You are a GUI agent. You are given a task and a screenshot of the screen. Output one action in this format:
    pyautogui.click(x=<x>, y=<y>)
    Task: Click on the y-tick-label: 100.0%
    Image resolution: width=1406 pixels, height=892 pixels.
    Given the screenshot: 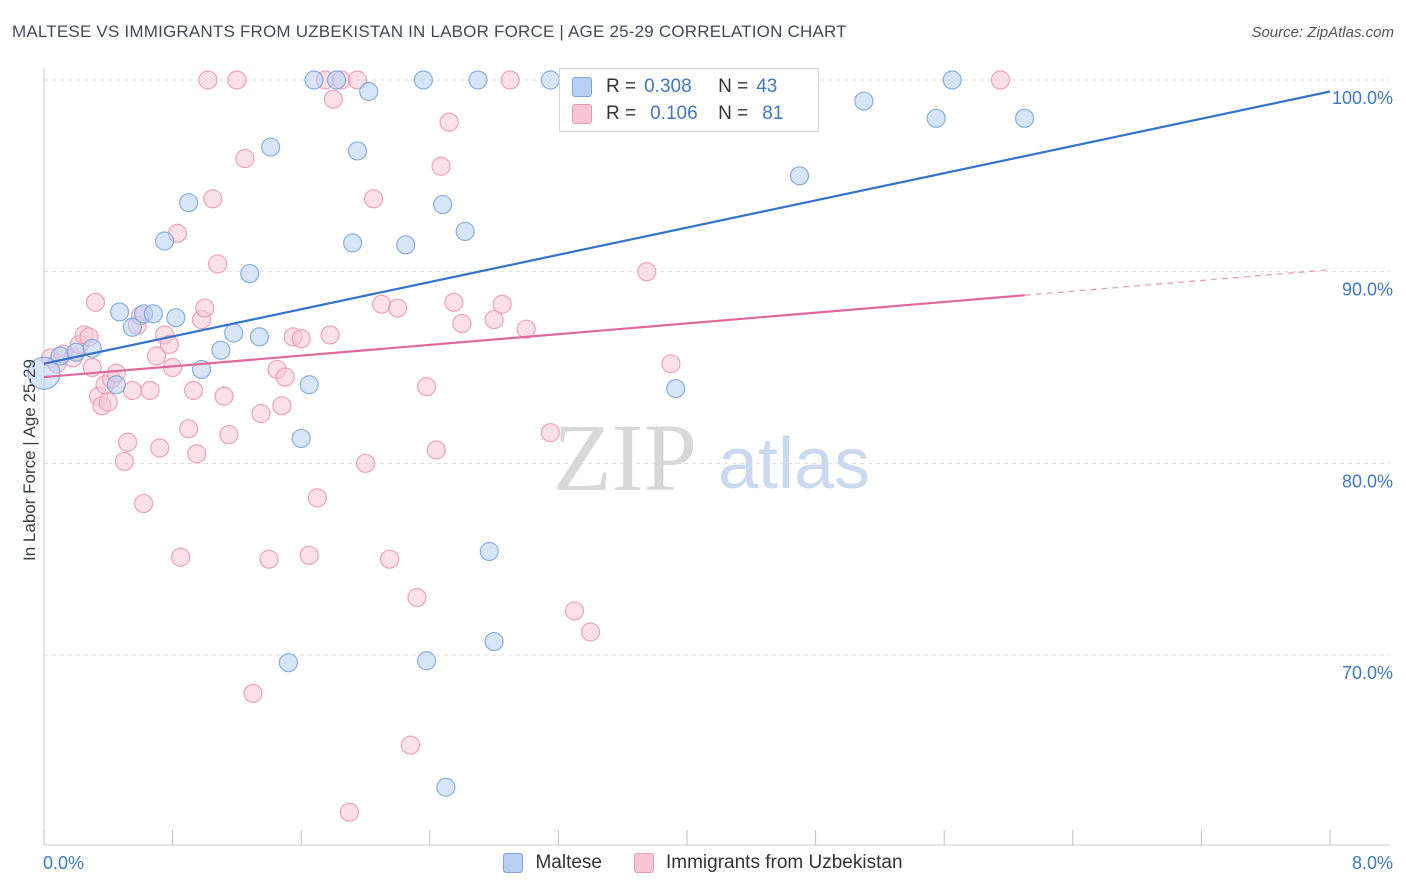 What is the action you would take?
    pyautogui.click(x=1362, y=98)
    